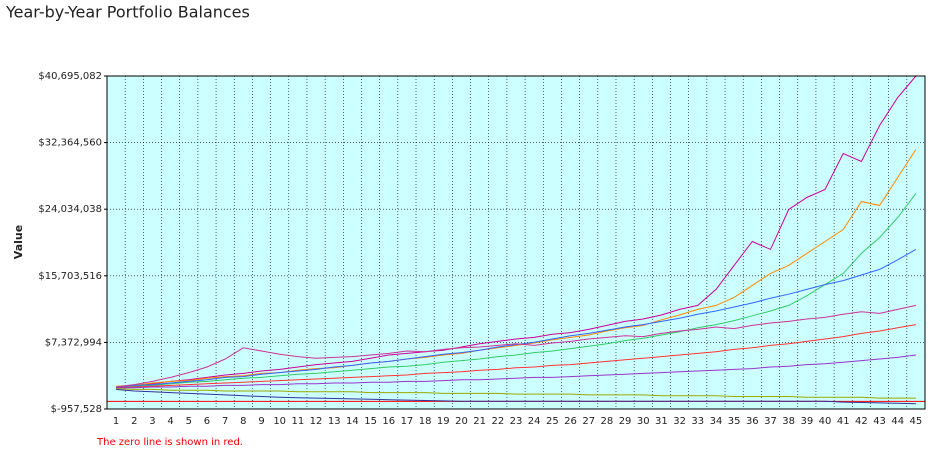 The image size is (944, 458). What do you see at coordinates (861, 421) in the screenshot?
I see `x-tick-label: 42` at bounding box center [861, 421].